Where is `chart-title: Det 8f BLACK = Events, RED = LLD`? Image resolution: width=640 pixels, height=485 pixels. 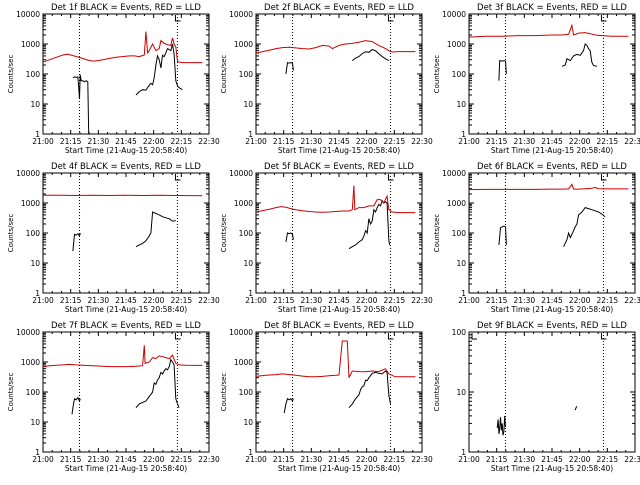 chart-title: Det 8f BLACK = Events, RED = LLD is located at coordinates (339, 326).